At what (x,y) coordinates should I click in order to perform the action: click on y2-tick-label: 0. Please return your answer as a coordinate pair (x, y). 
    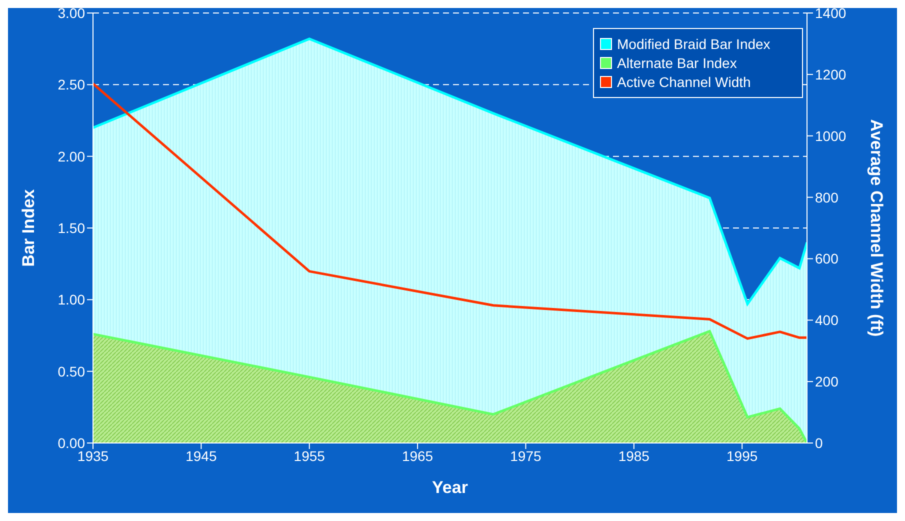
    Looking at the image, I should click on (819, 442).